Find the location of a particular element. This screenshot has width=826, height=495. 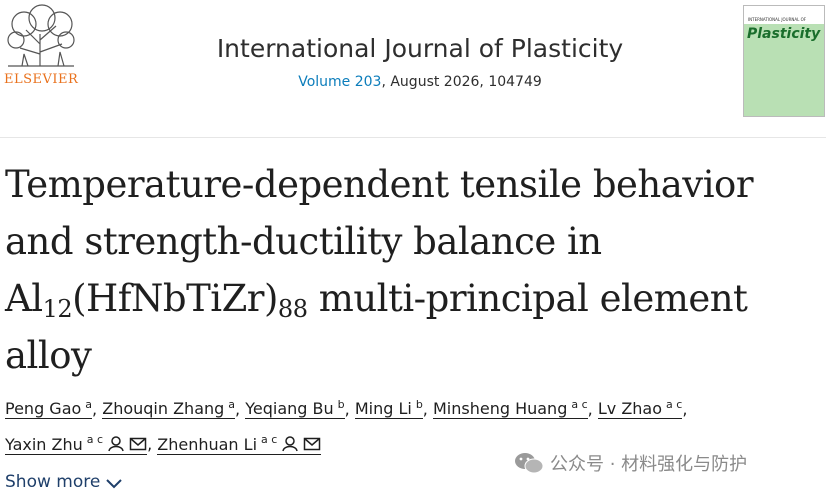

cover-top: INTERNATIONAL JOURNAL OF is located at coordinates (777, 19).